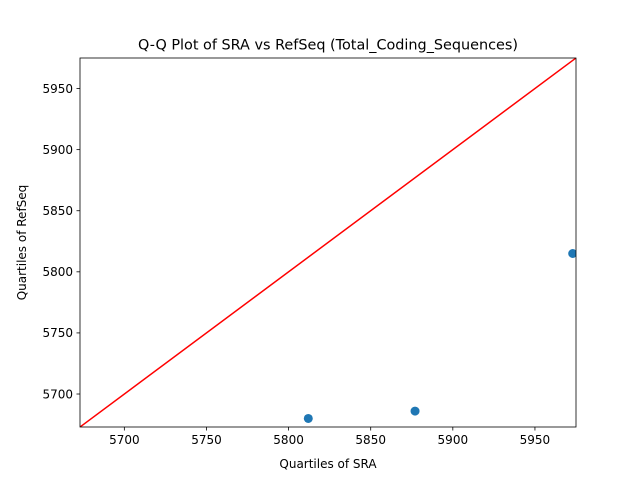  I want to click on x-tick-label: 5950, so click(535, 440).